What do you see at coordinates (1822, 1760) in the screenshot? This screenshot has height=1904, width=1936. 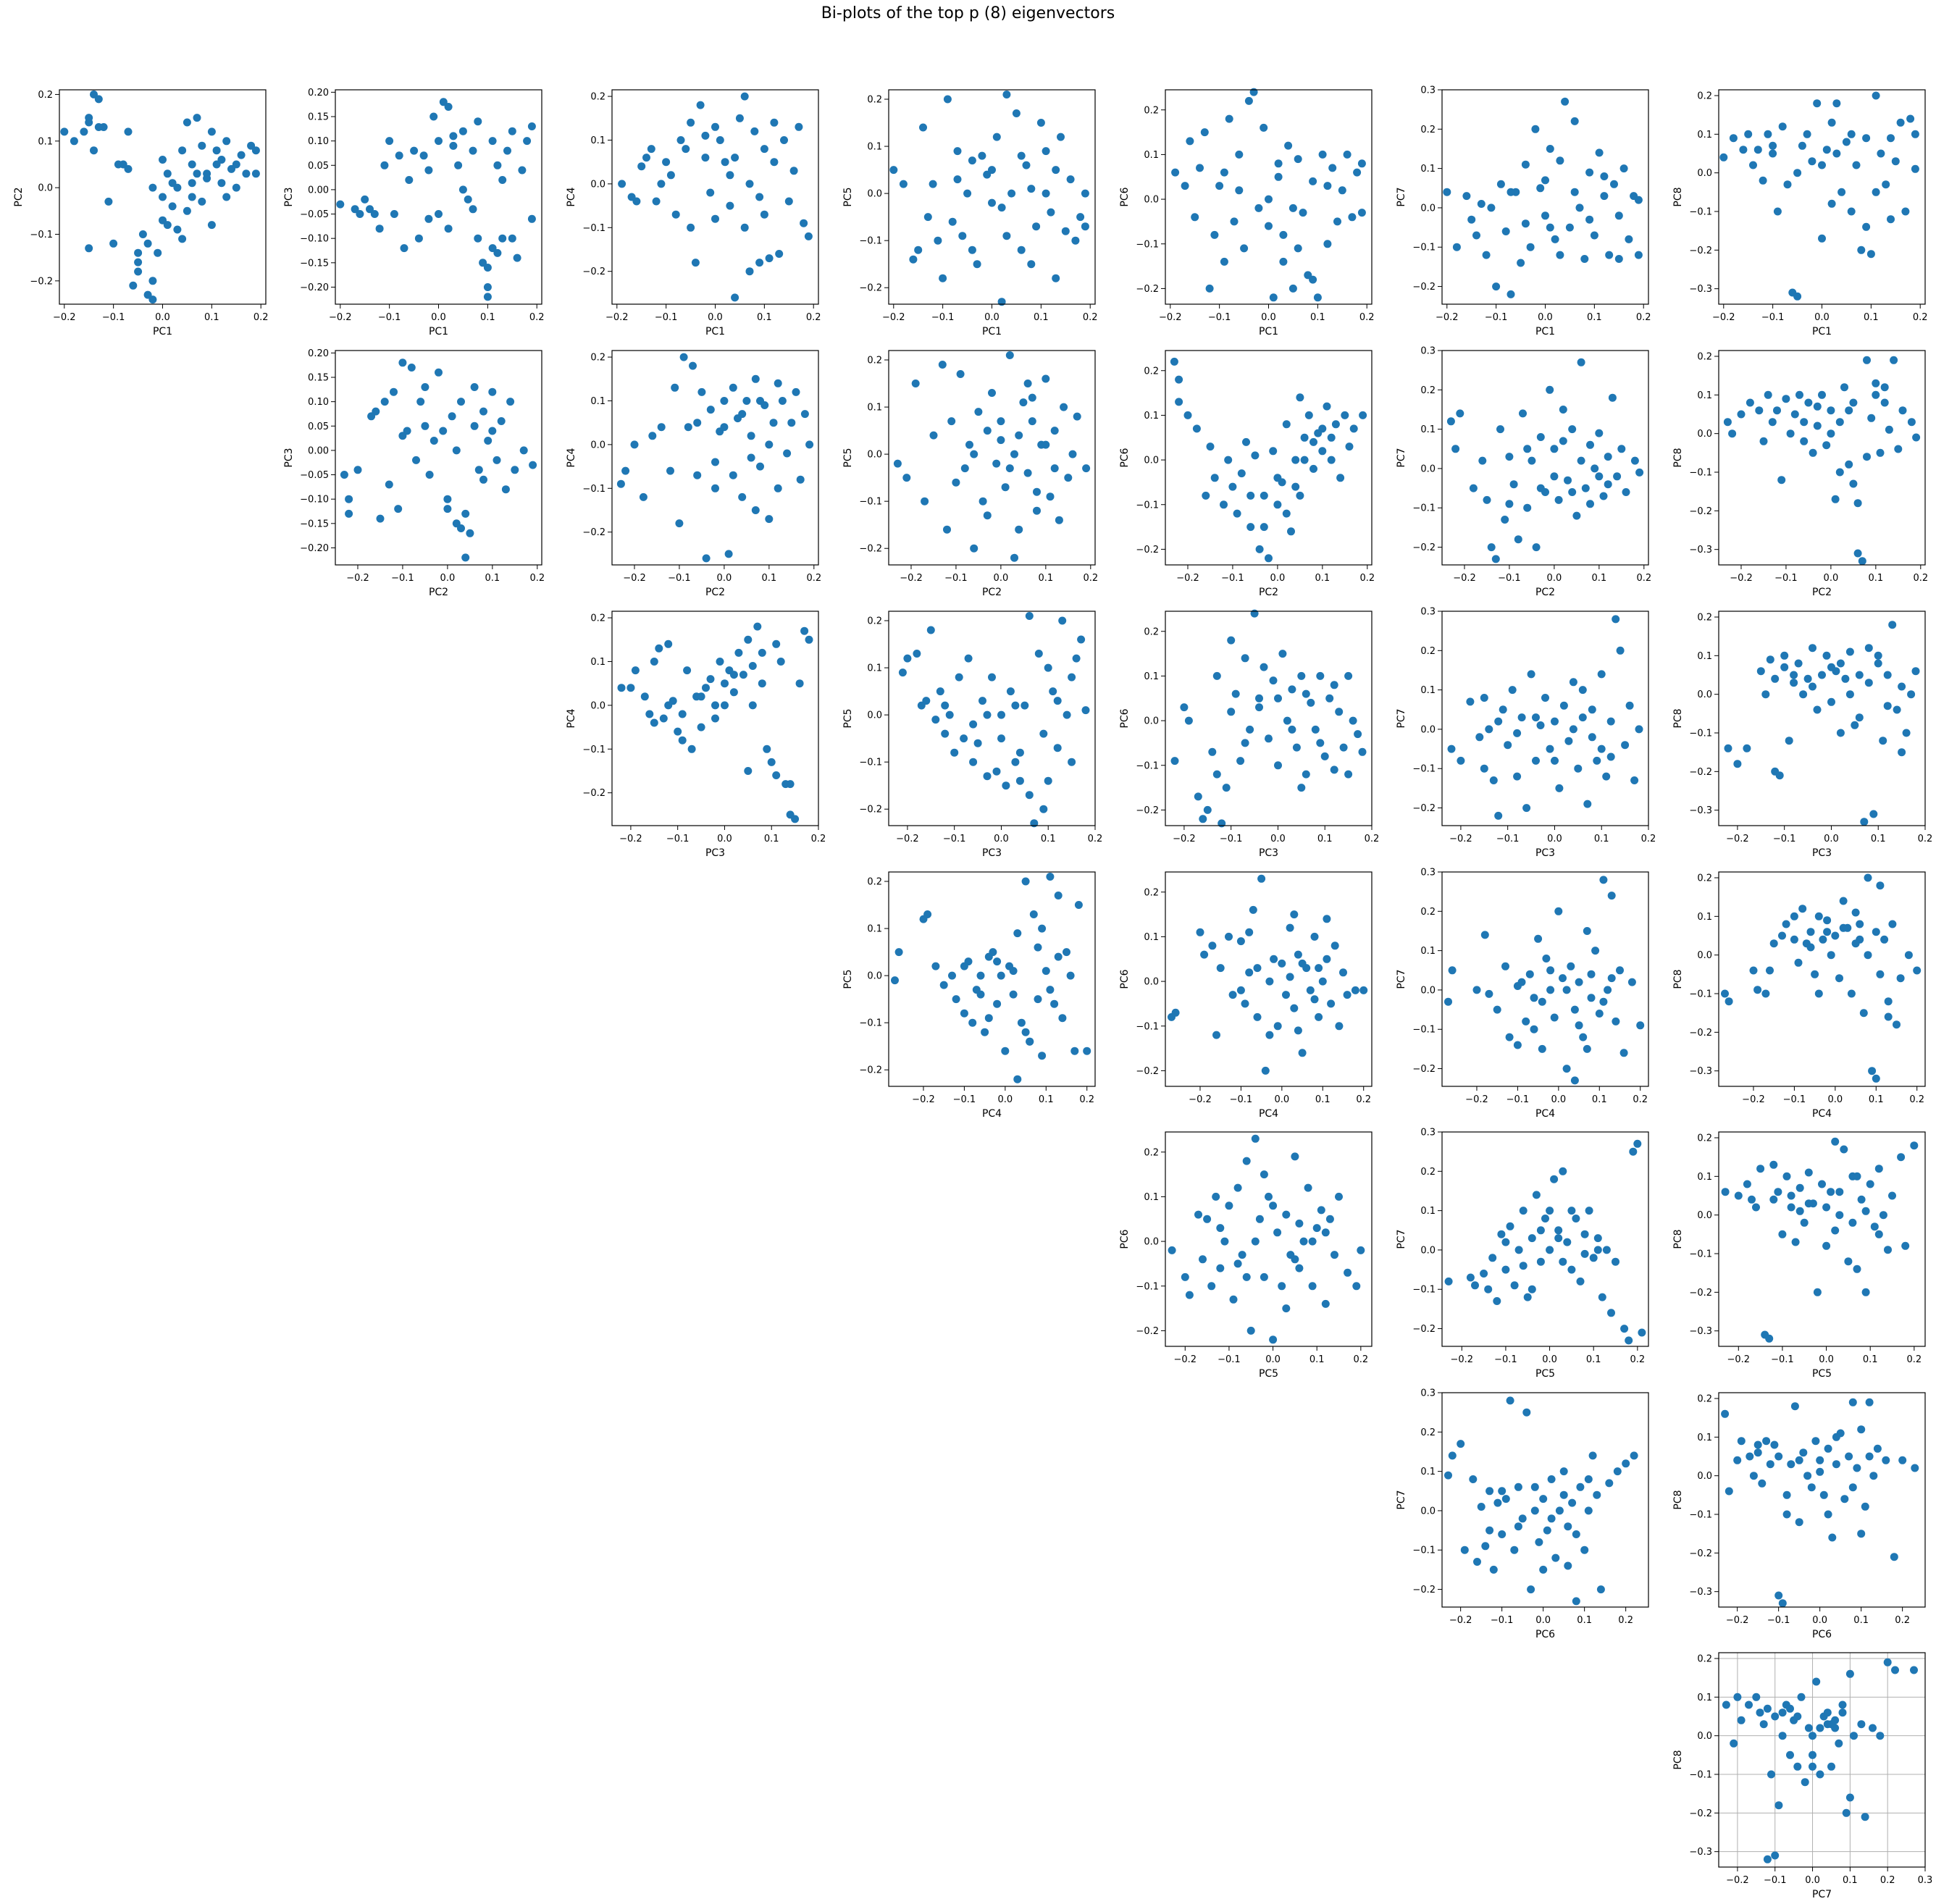 I see `axes-frame` at bounding box center [1822, 1760].